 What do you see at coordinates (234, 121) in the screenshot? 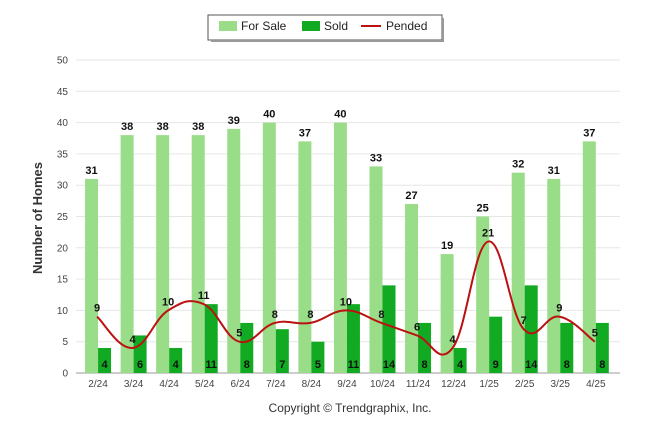
I see `data-label-for-sale: 39` at bounding box center [234, 121].